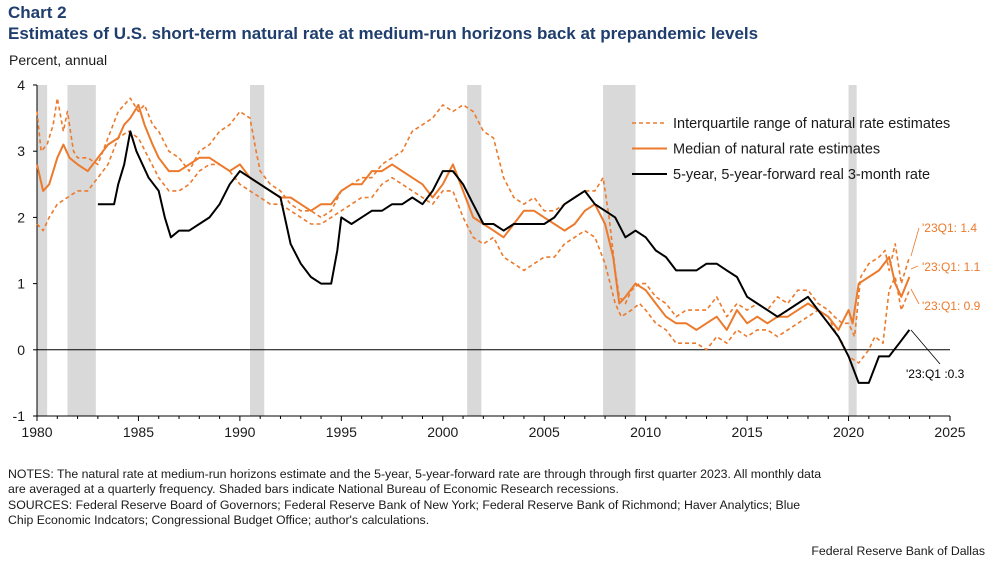  What do you see at coordinates (848, 432) in the screenshot?
I see `x-tick-label: 2020` at bounding box center [848, 432].